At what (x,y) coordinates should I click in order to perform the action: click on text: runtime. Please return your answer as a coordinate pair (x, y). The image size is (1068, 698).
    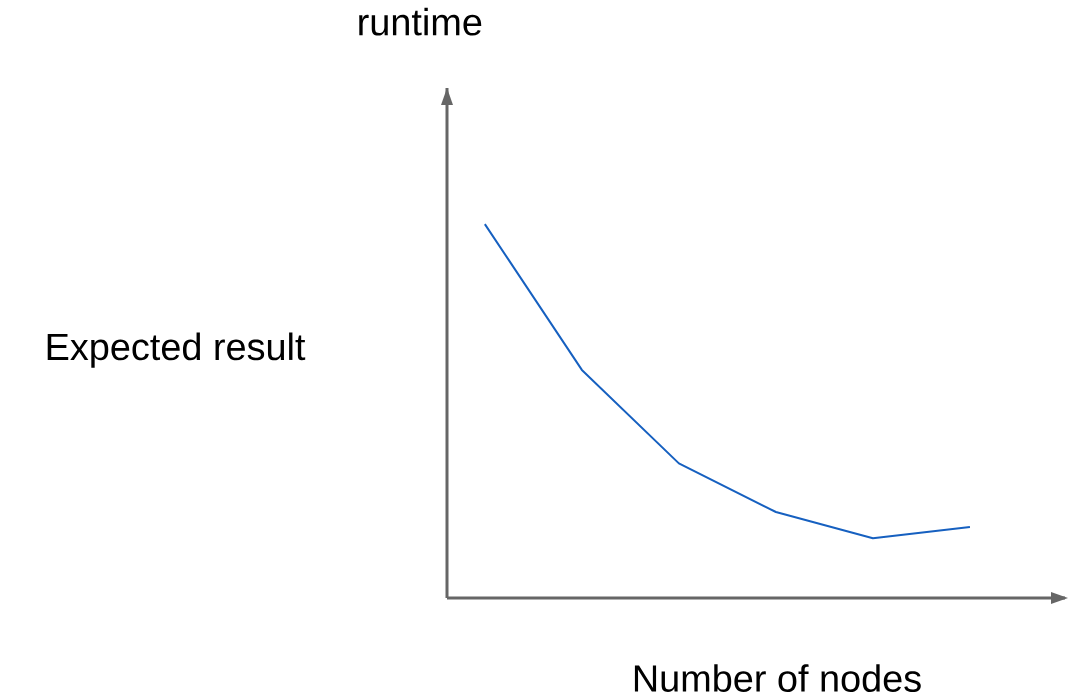
    Looking at the image, I should click on (420, 21).